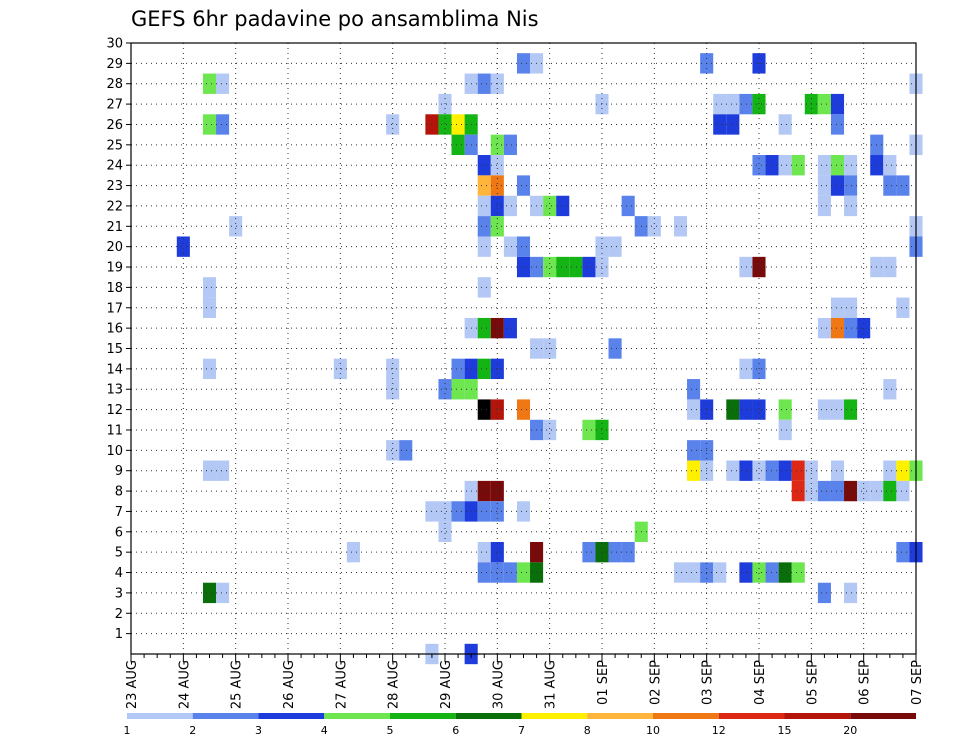 The image size is (960, 742). What do you see at coordinates (497, 185) in the screenshot?
I see `cell-m23-s28` at bounding box center [497, 185].